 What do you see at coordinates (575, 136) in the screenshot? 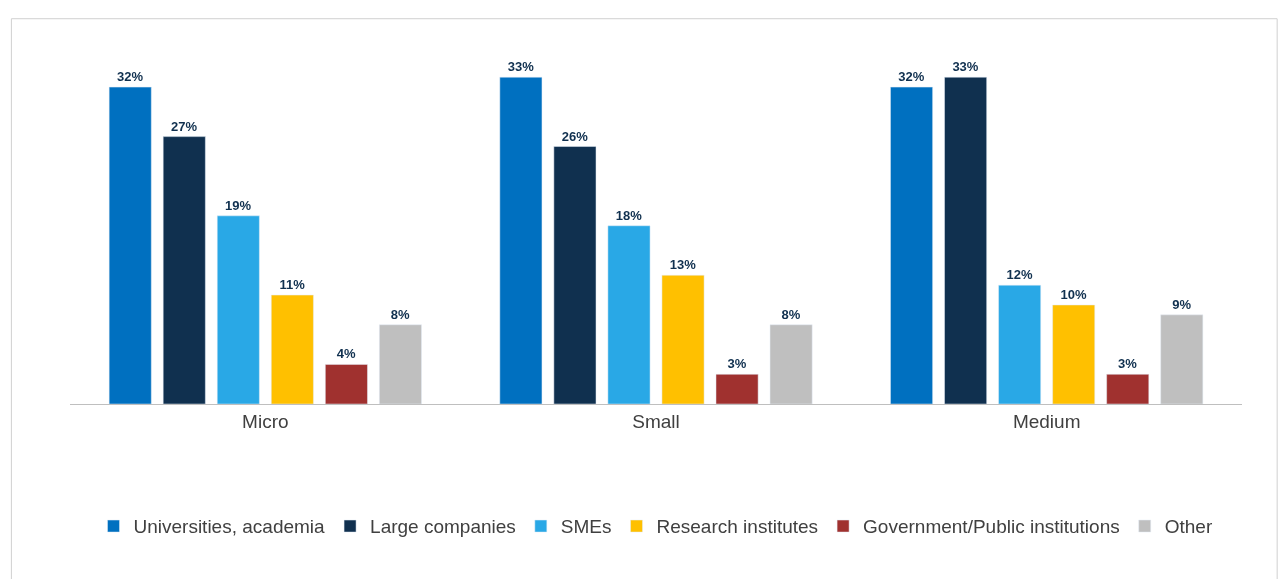
I see `data-label: 26%` at bounding box center [575, 136].